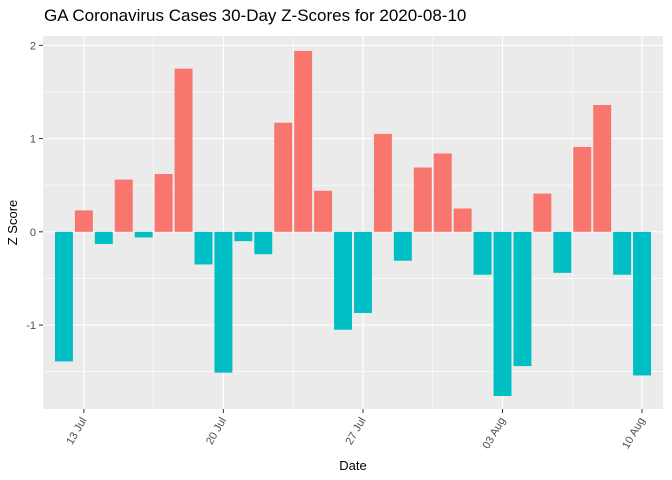 Image resolution: width=672 pixels, height=480 pixels. What do you see at coordinates (634, 434) in the screenshot?
I see `x-tick-label: 10 Aug` at bounding box center [634, 434].